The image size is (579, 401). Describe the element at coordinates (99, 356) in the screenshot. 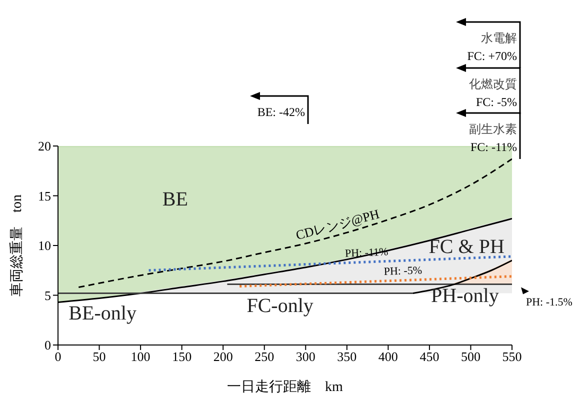

I see `x-tick-label: 50` at that location.